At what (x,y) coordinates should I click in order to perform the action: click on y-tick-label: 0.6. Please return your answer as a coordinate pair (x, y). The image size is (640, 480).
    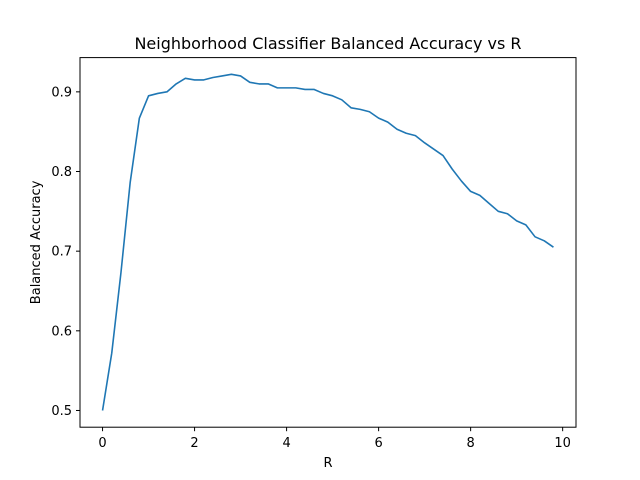
    Looking at the image, I should click on (61, 331).